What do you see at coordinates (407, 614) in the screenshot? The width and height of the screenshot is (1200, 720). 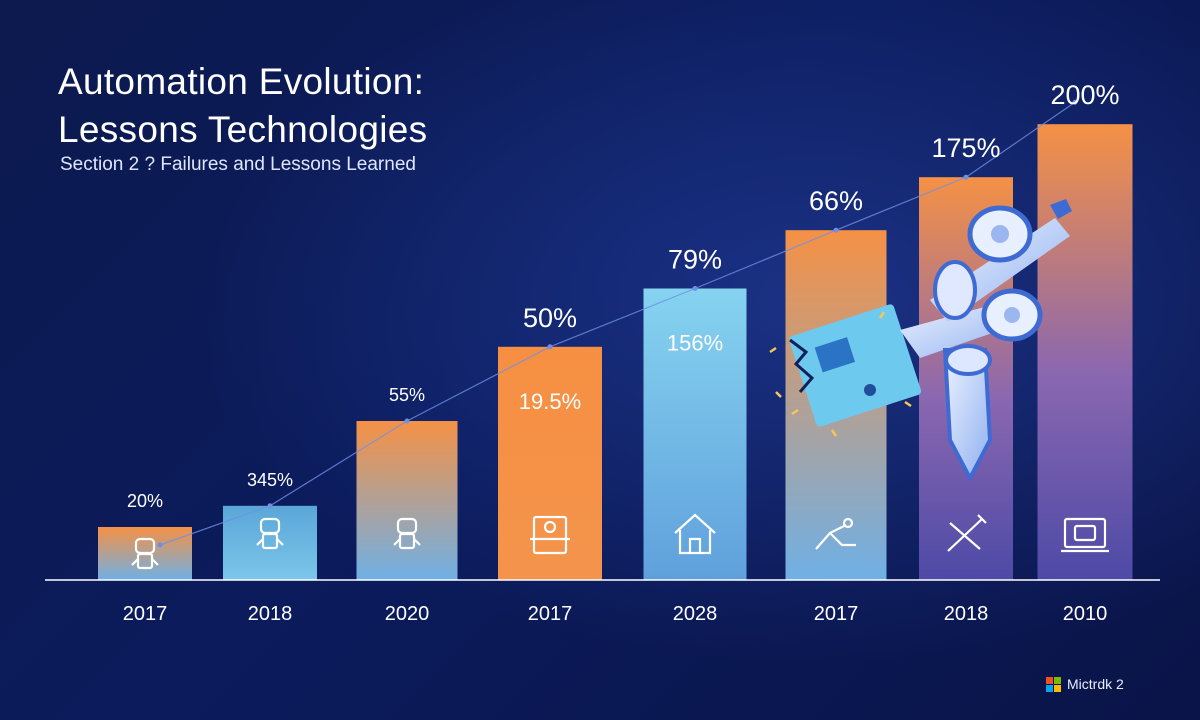 I see `x-tick-label-3: 2020` at bounding box center [407, 614].